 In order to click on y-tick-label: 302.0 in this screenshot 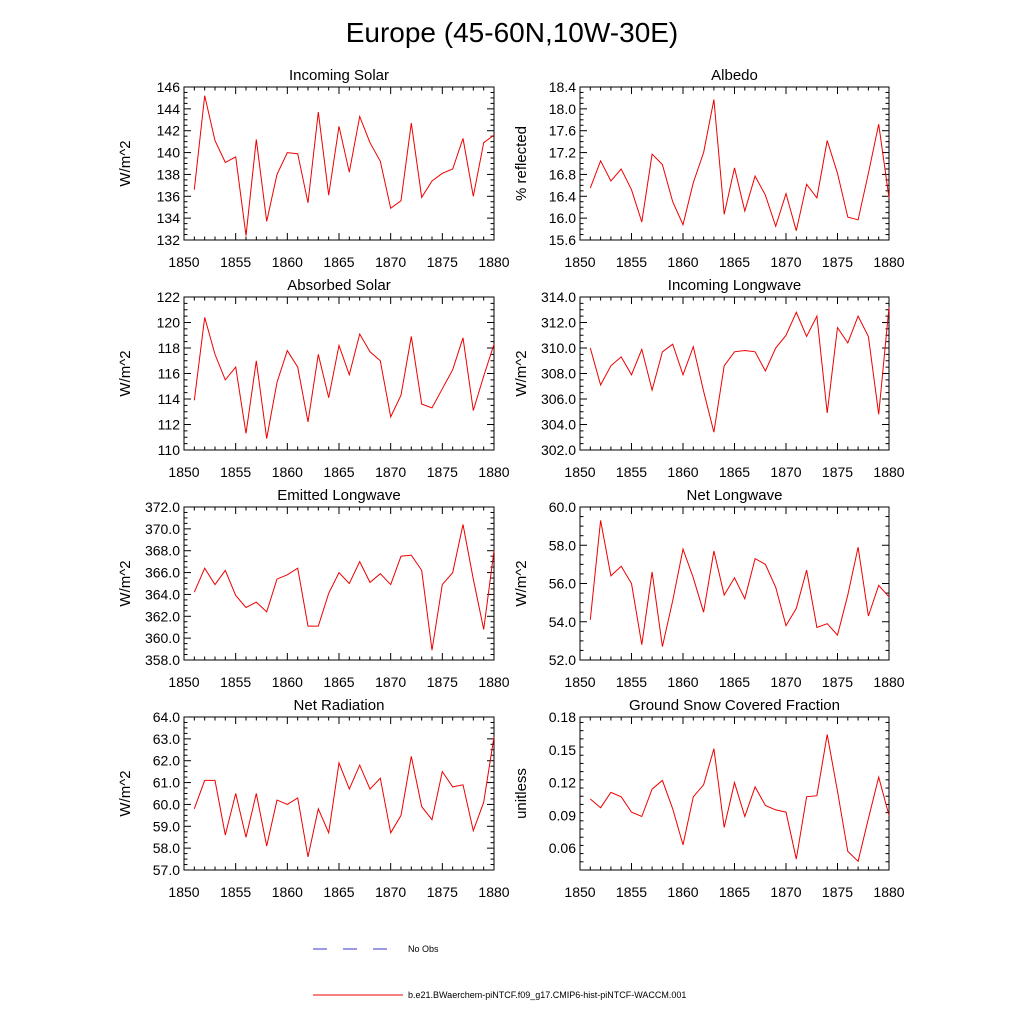, I will do `click(558, 450)`.